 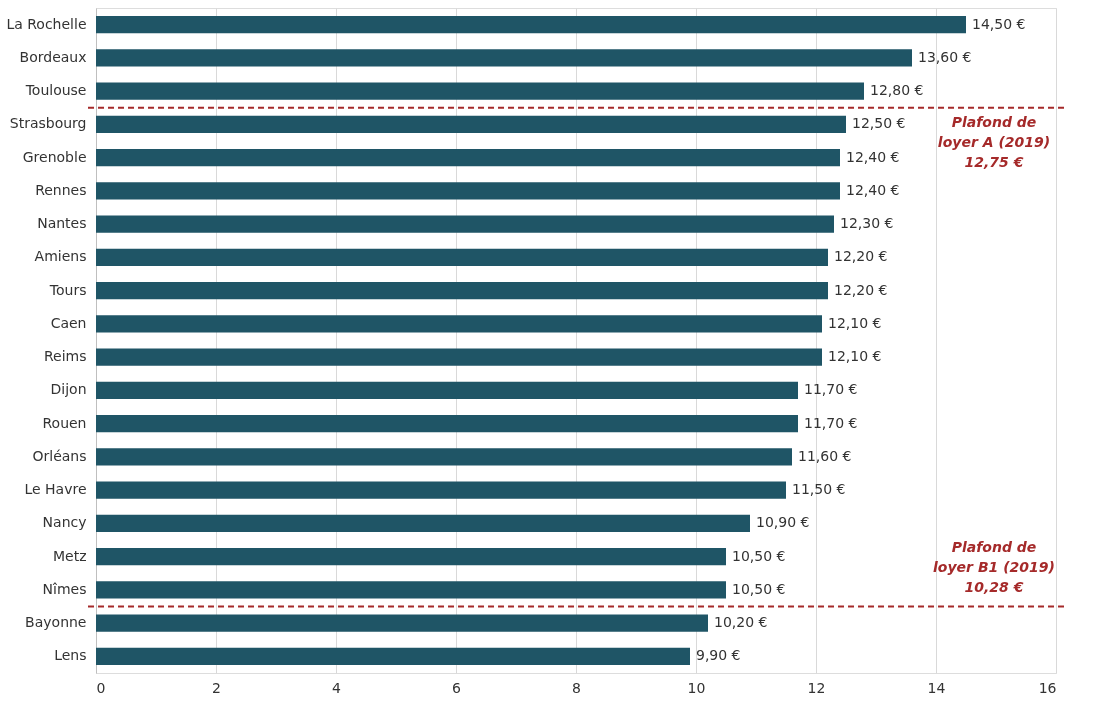 What do you see at coordinates (69, 555) in the screenshot?
I see `y-tick-label: Metz` at bounding box center [69, 555].